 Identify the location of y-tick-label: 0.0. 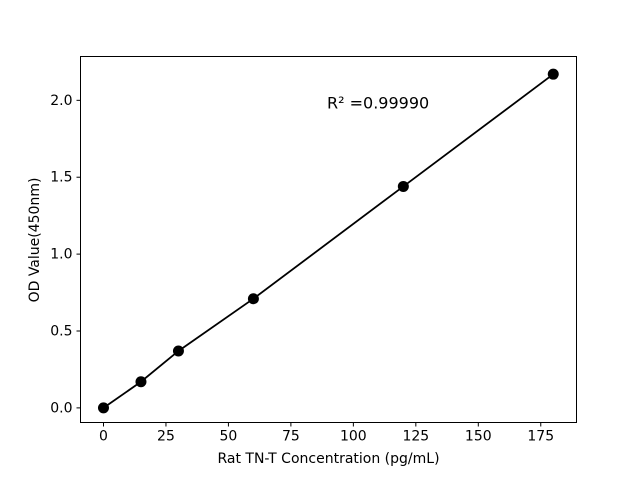
(61, 408).